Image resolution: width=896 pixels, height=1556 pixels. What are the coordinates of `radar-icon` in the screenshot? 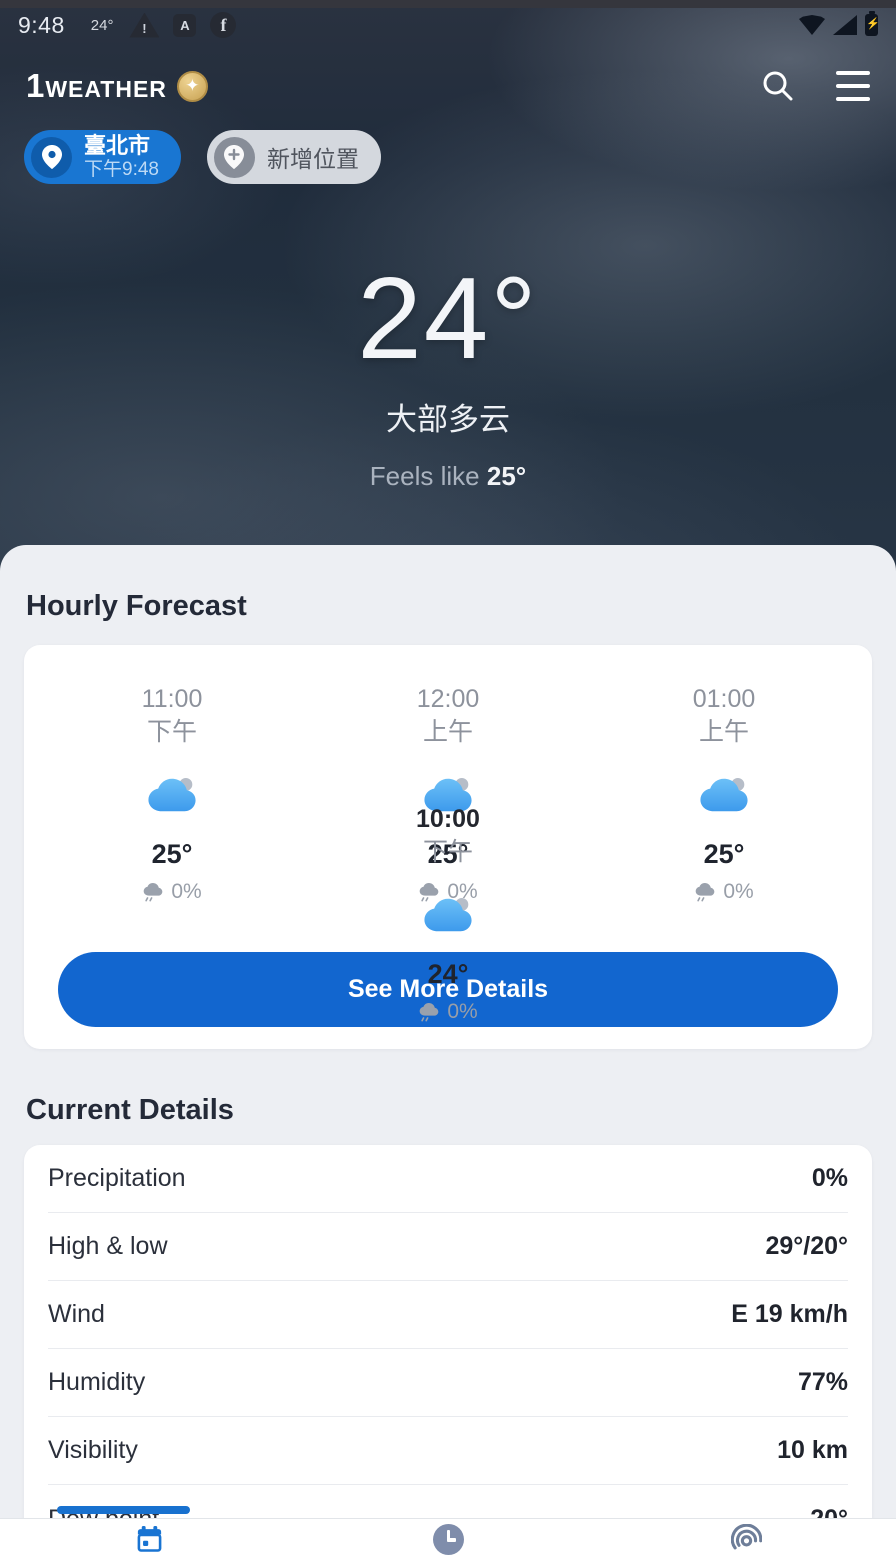 It's located at (747, 1537).